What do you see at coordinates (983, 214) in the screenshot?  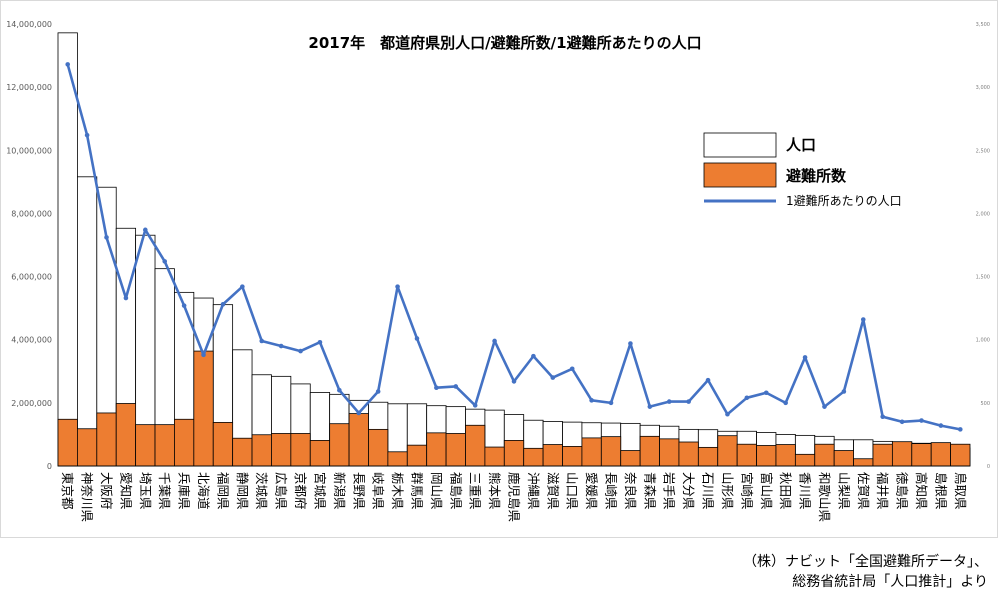 I see `right-tick-label: 2,000` at bounding box center [983, 214].